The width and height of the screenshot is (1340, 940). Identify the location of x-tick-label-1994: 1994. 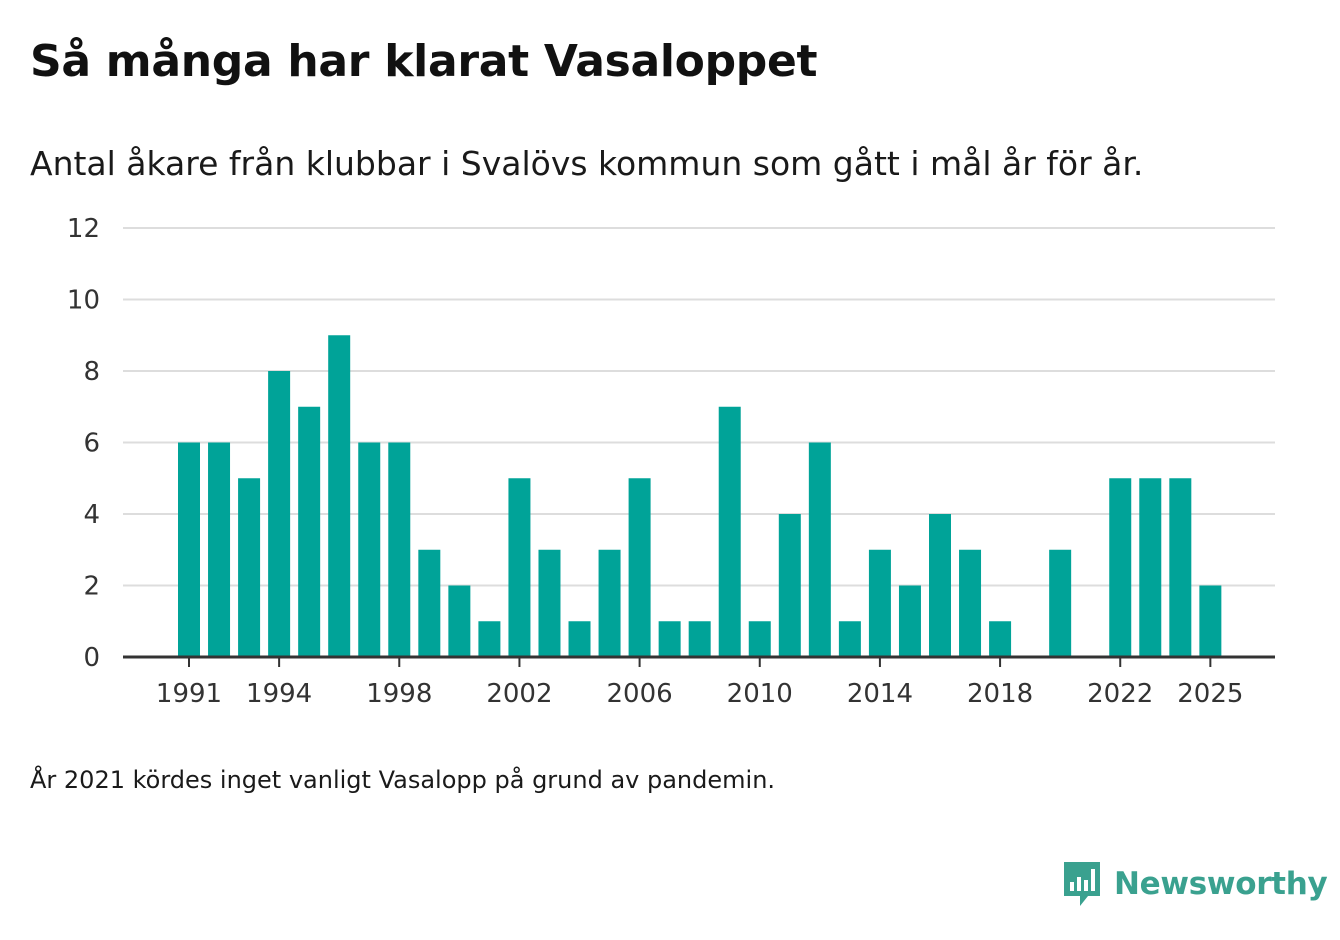
(279, 694).